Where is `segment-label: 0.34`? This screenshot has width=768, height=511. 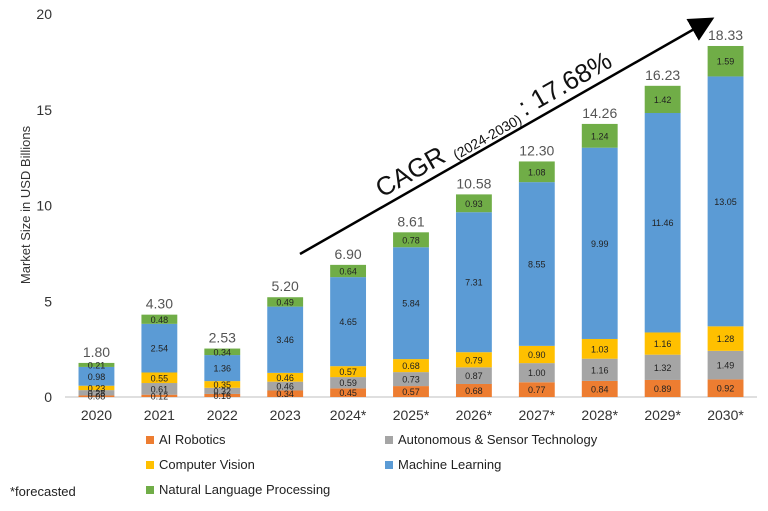 segment-label: 0.34 is located at coordinates (223, 352).